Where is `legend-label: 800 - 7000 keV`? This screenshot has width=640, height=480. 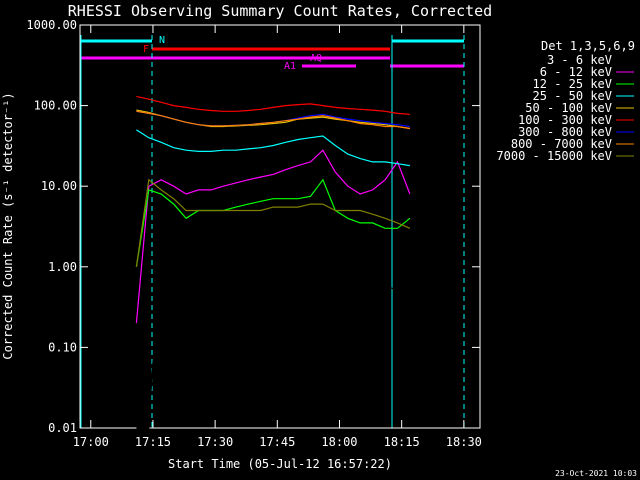
legend-label: 800 - 7000 keV is located at coordinates (561, 144).